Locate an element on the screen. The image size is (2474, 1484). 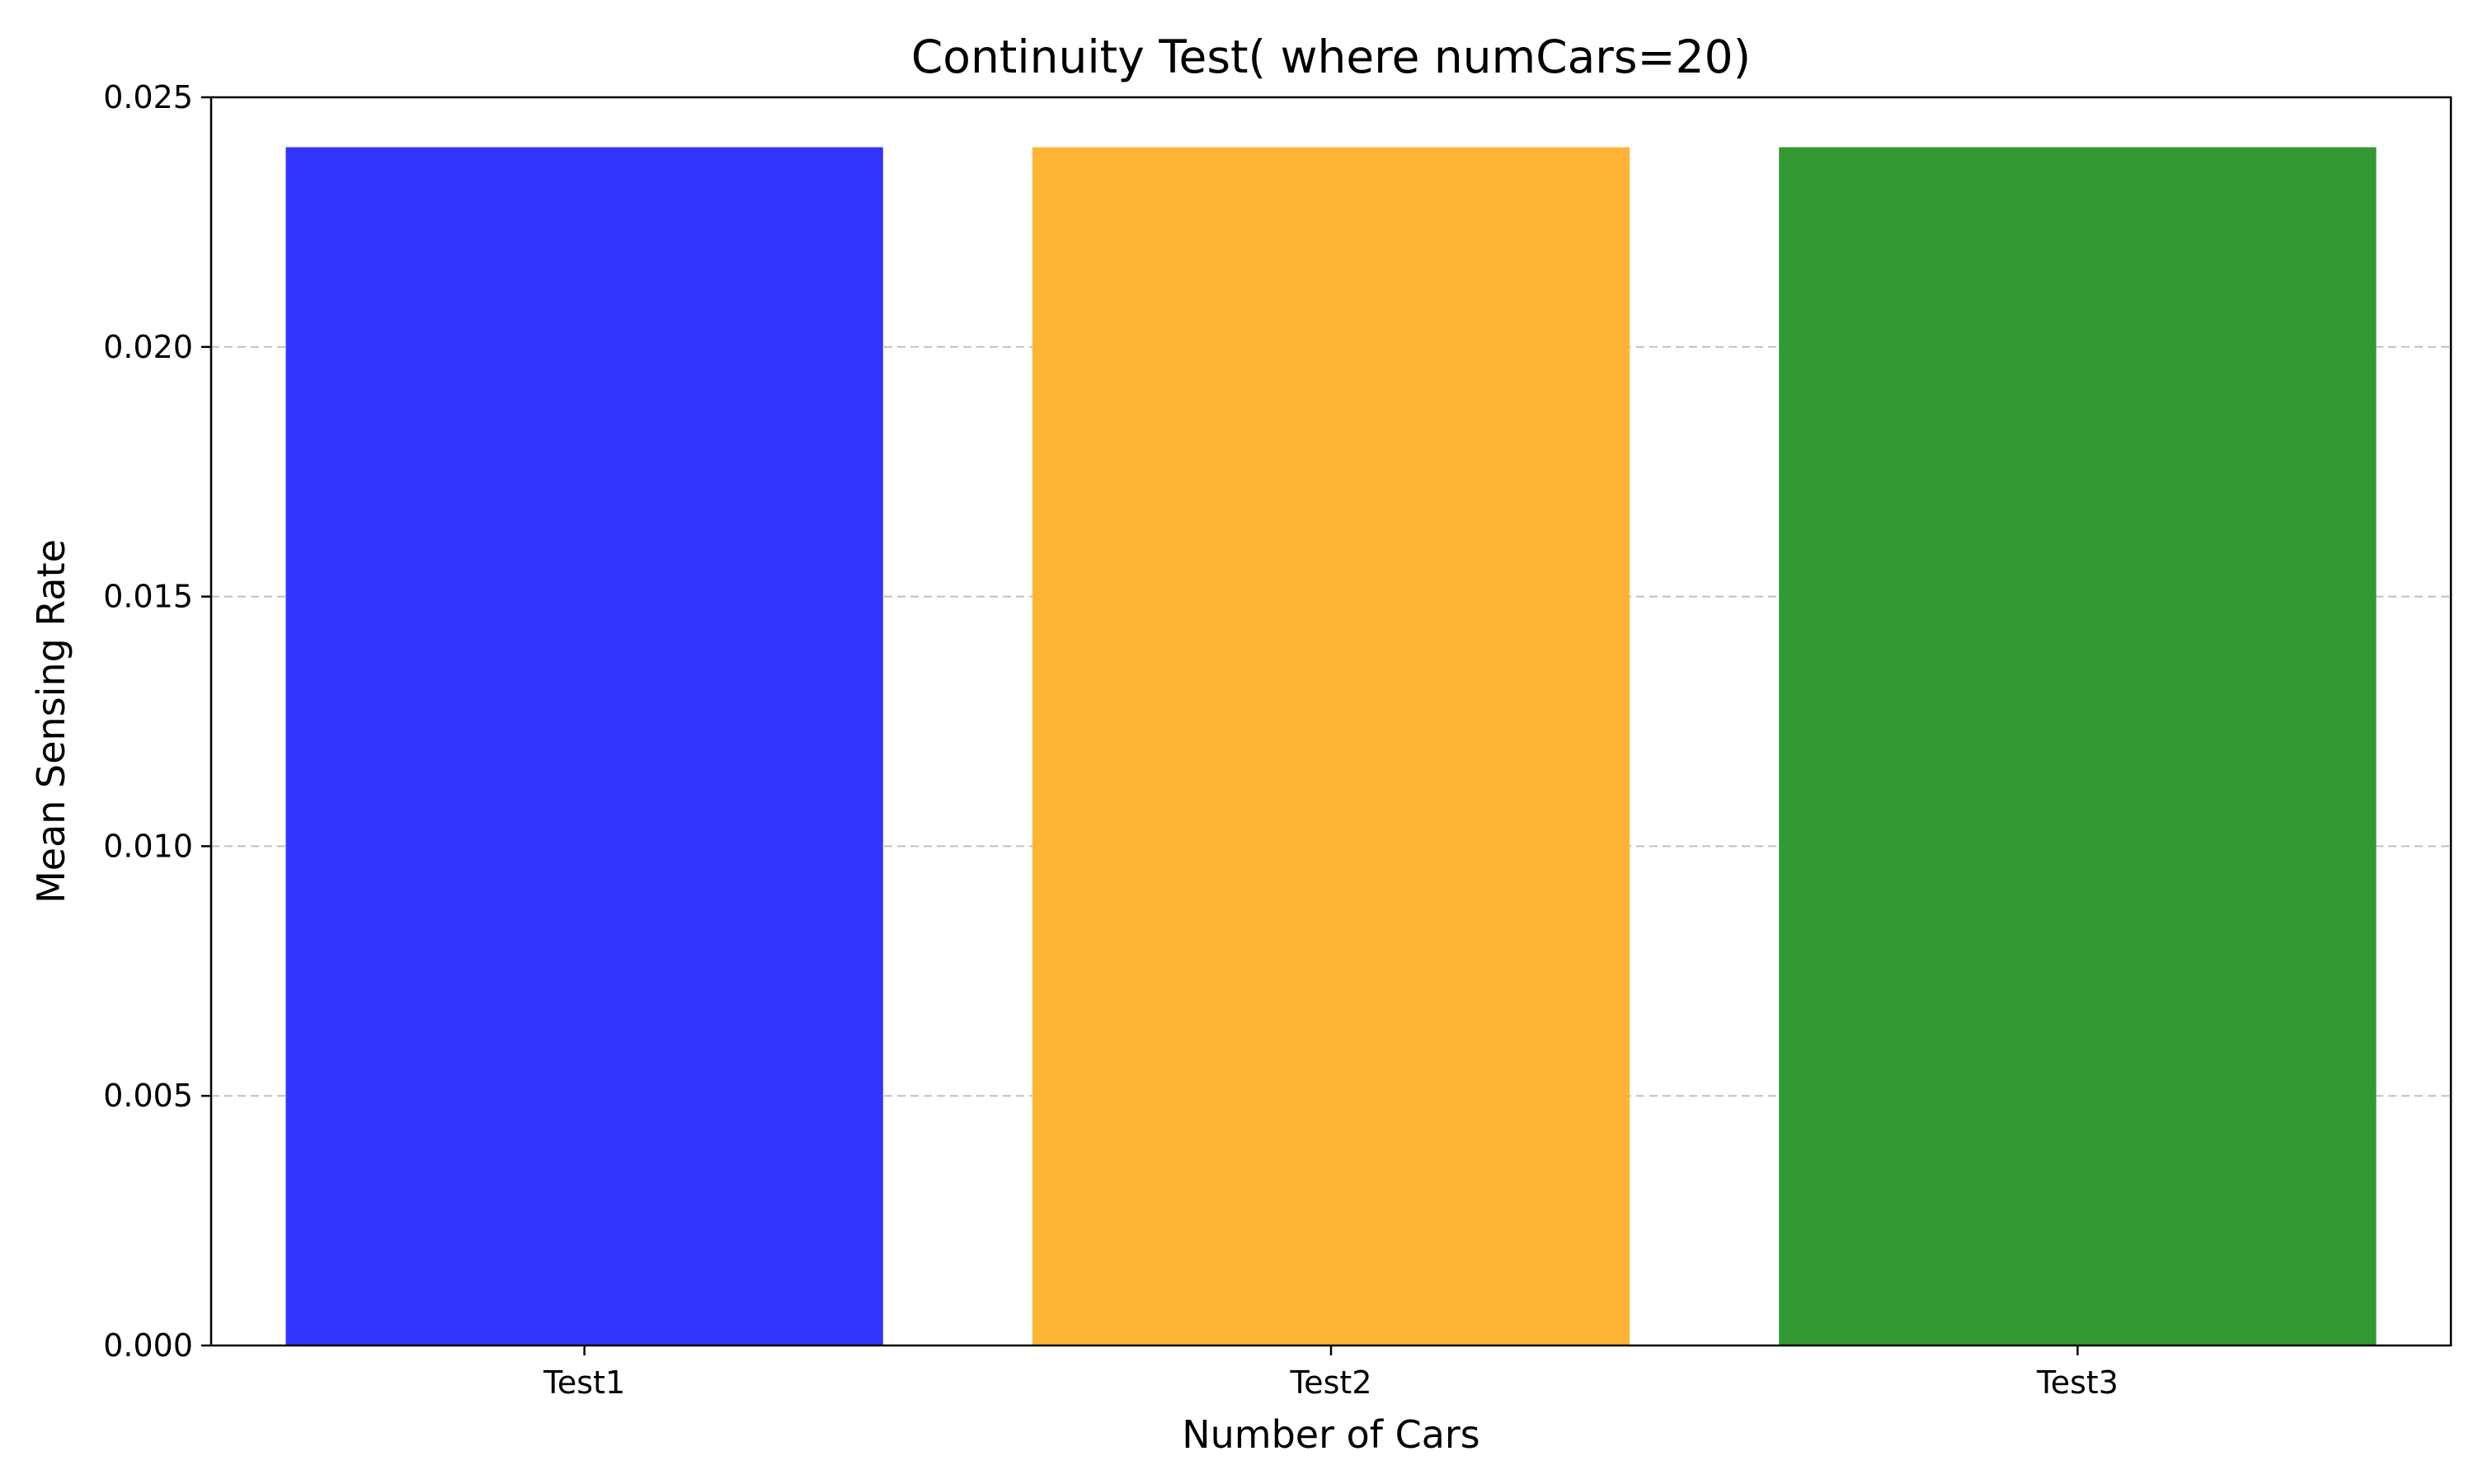
x-tick-label: Test1 is located at coordinates (584, 1382).